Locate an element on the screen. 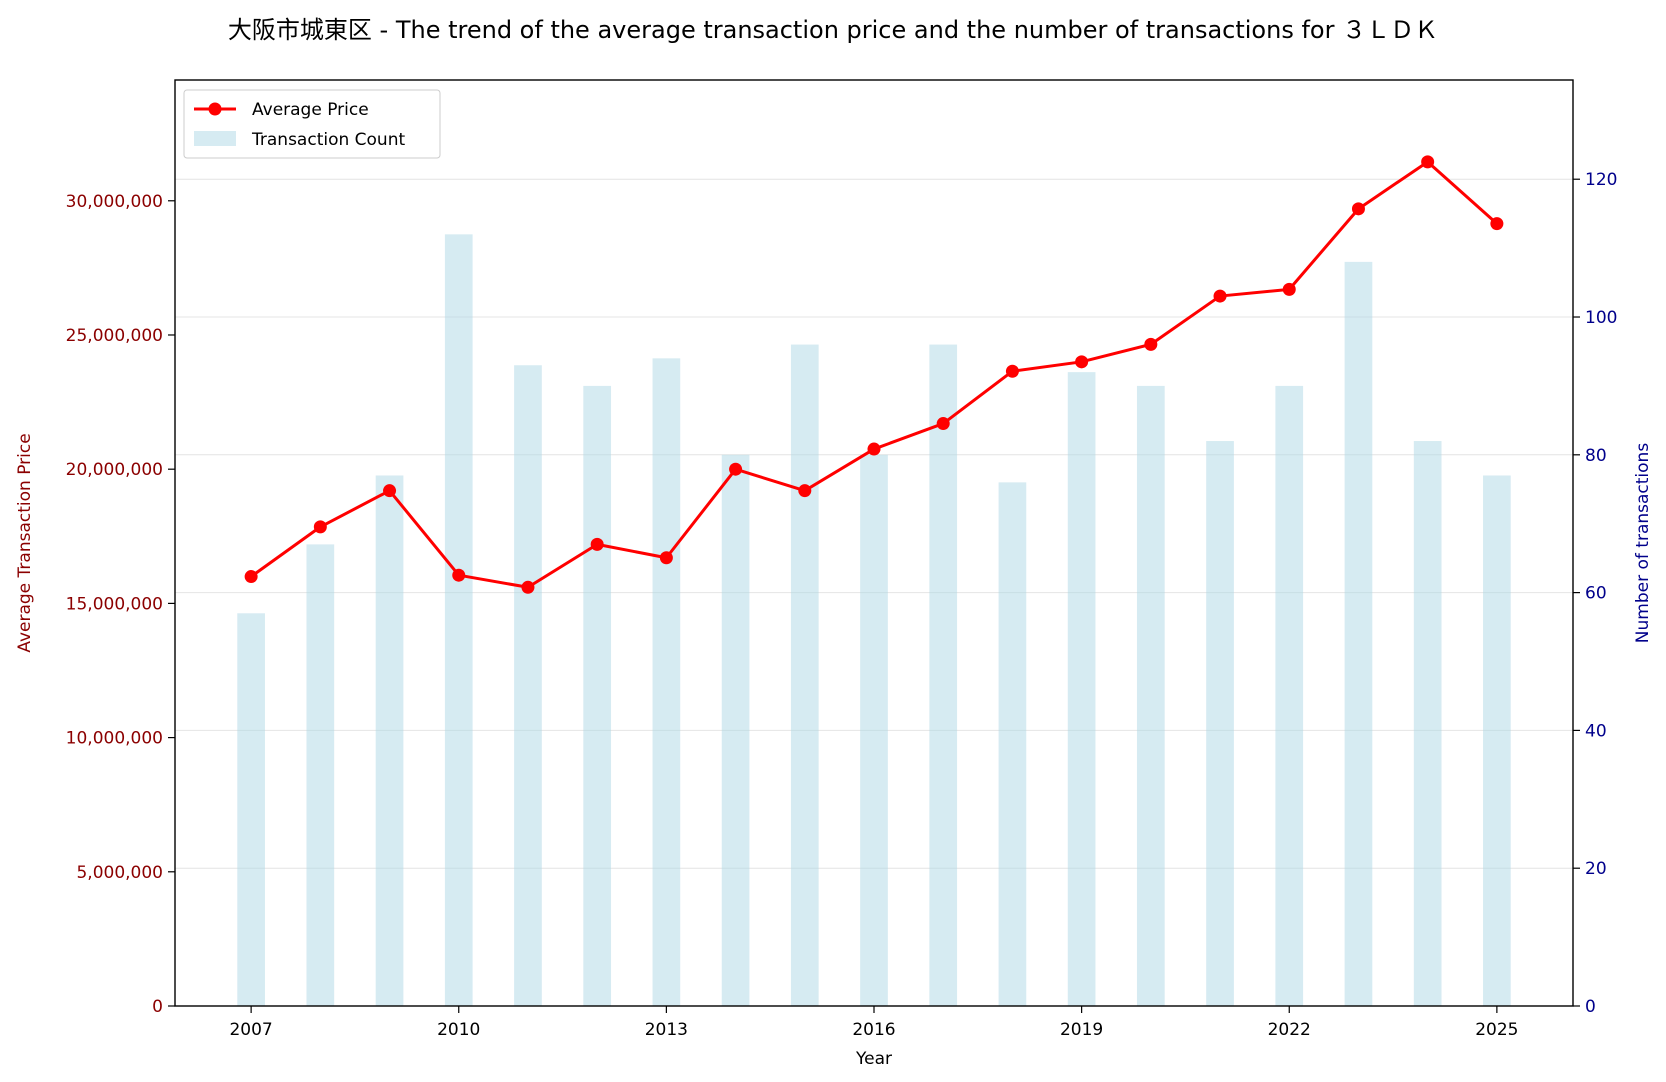 This screenshot has width=1666, height=1082. x-tick-label: 2016 is located at coordinates (873, 1030).